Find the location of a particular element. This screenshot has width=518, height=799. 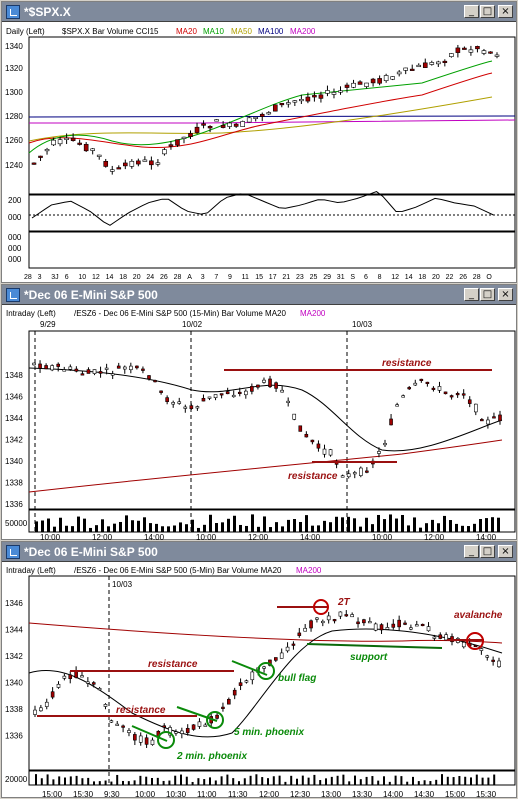

date-label: 10/03 is located at coordinates (362, 324).